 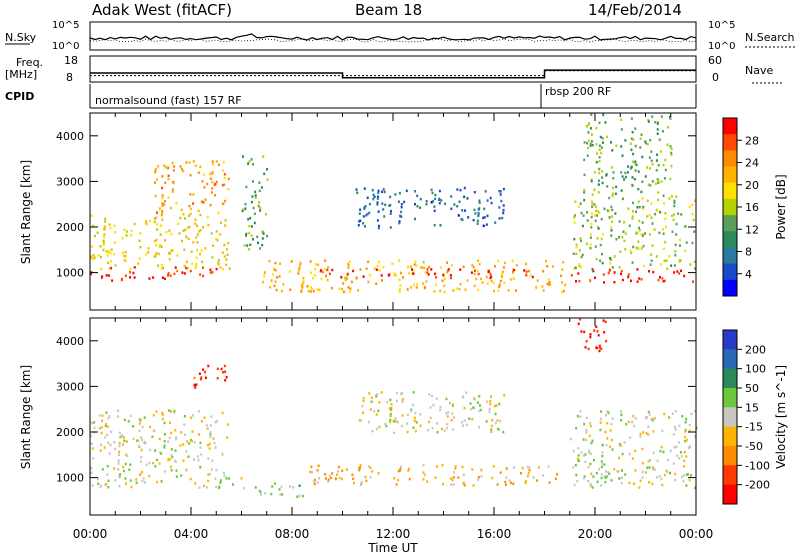 What do you see at coordinates (757, 465) in the screenshot?
I see `colorbar-tick-label: -100` at bounding box center [757, 465].